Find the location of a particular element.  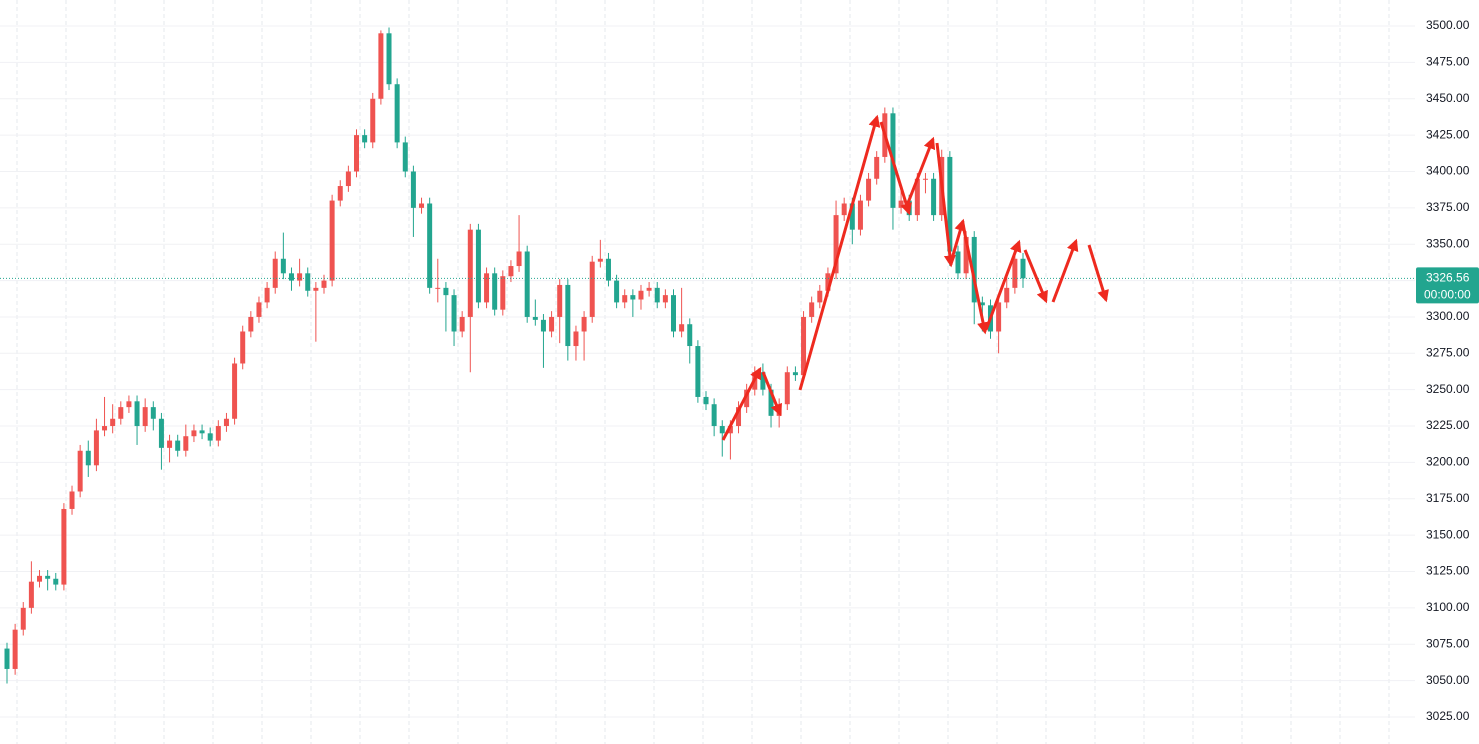

y-tick-label: 3175.00 is located at coordinates (1448, 498).